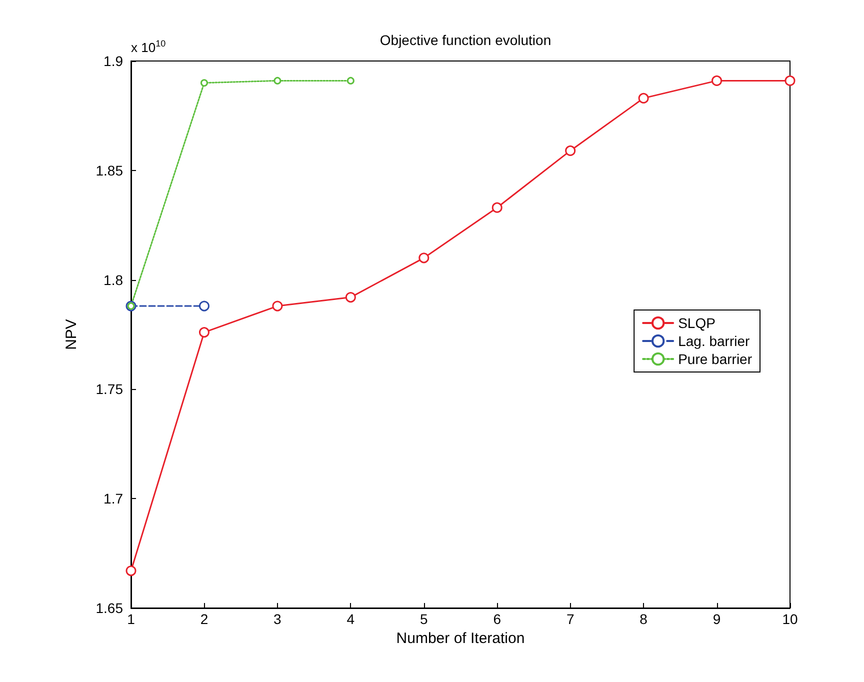 The image size is (864, 682). I want to click on x-tick-label: 3, so click(278, 619).